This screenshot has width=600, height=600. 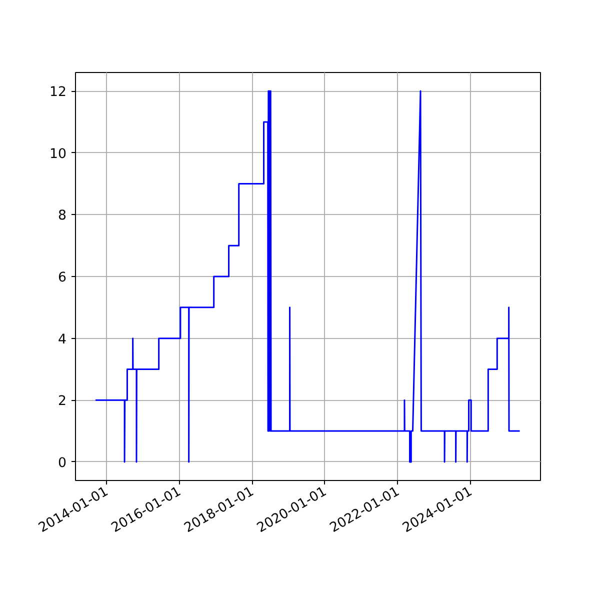 I want to click on y-tick-label: 0, so click(x=62, y=463).